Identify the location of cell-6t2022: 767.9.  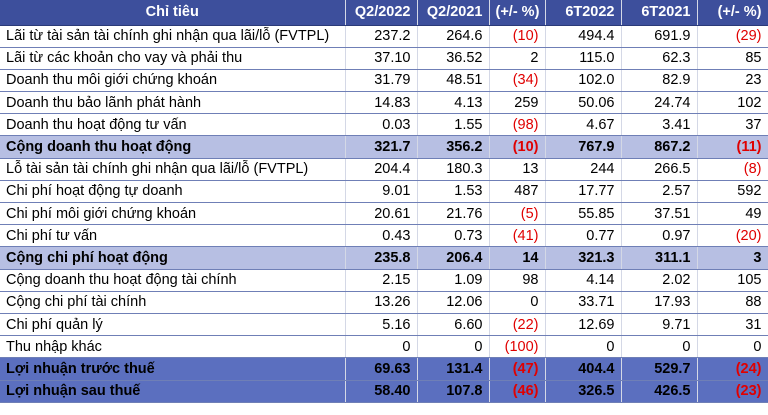
(583, 147).